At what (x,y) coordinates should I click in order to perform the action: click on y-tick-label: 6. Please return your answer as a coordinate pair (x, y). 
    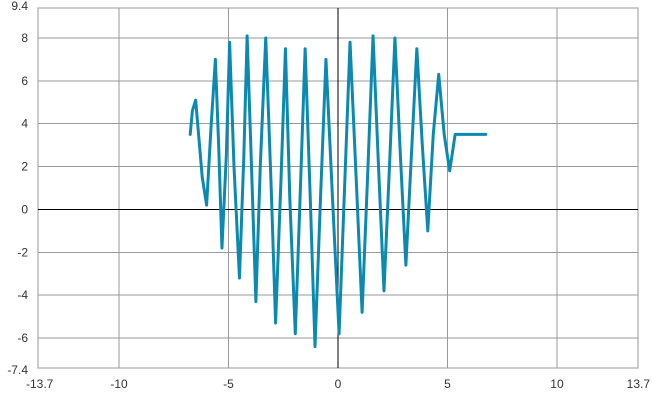
    Looking at the image, I should click on (24, 81).